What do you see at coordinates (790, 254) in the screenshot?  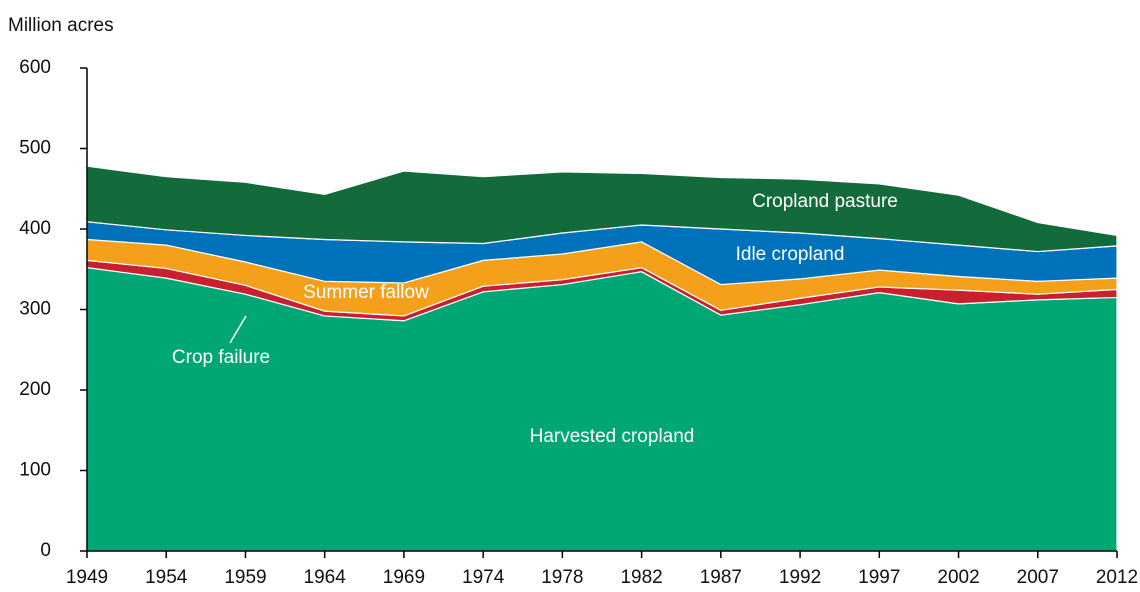 I see `area-label: Idle cropland` at bounding box center [790, 254].